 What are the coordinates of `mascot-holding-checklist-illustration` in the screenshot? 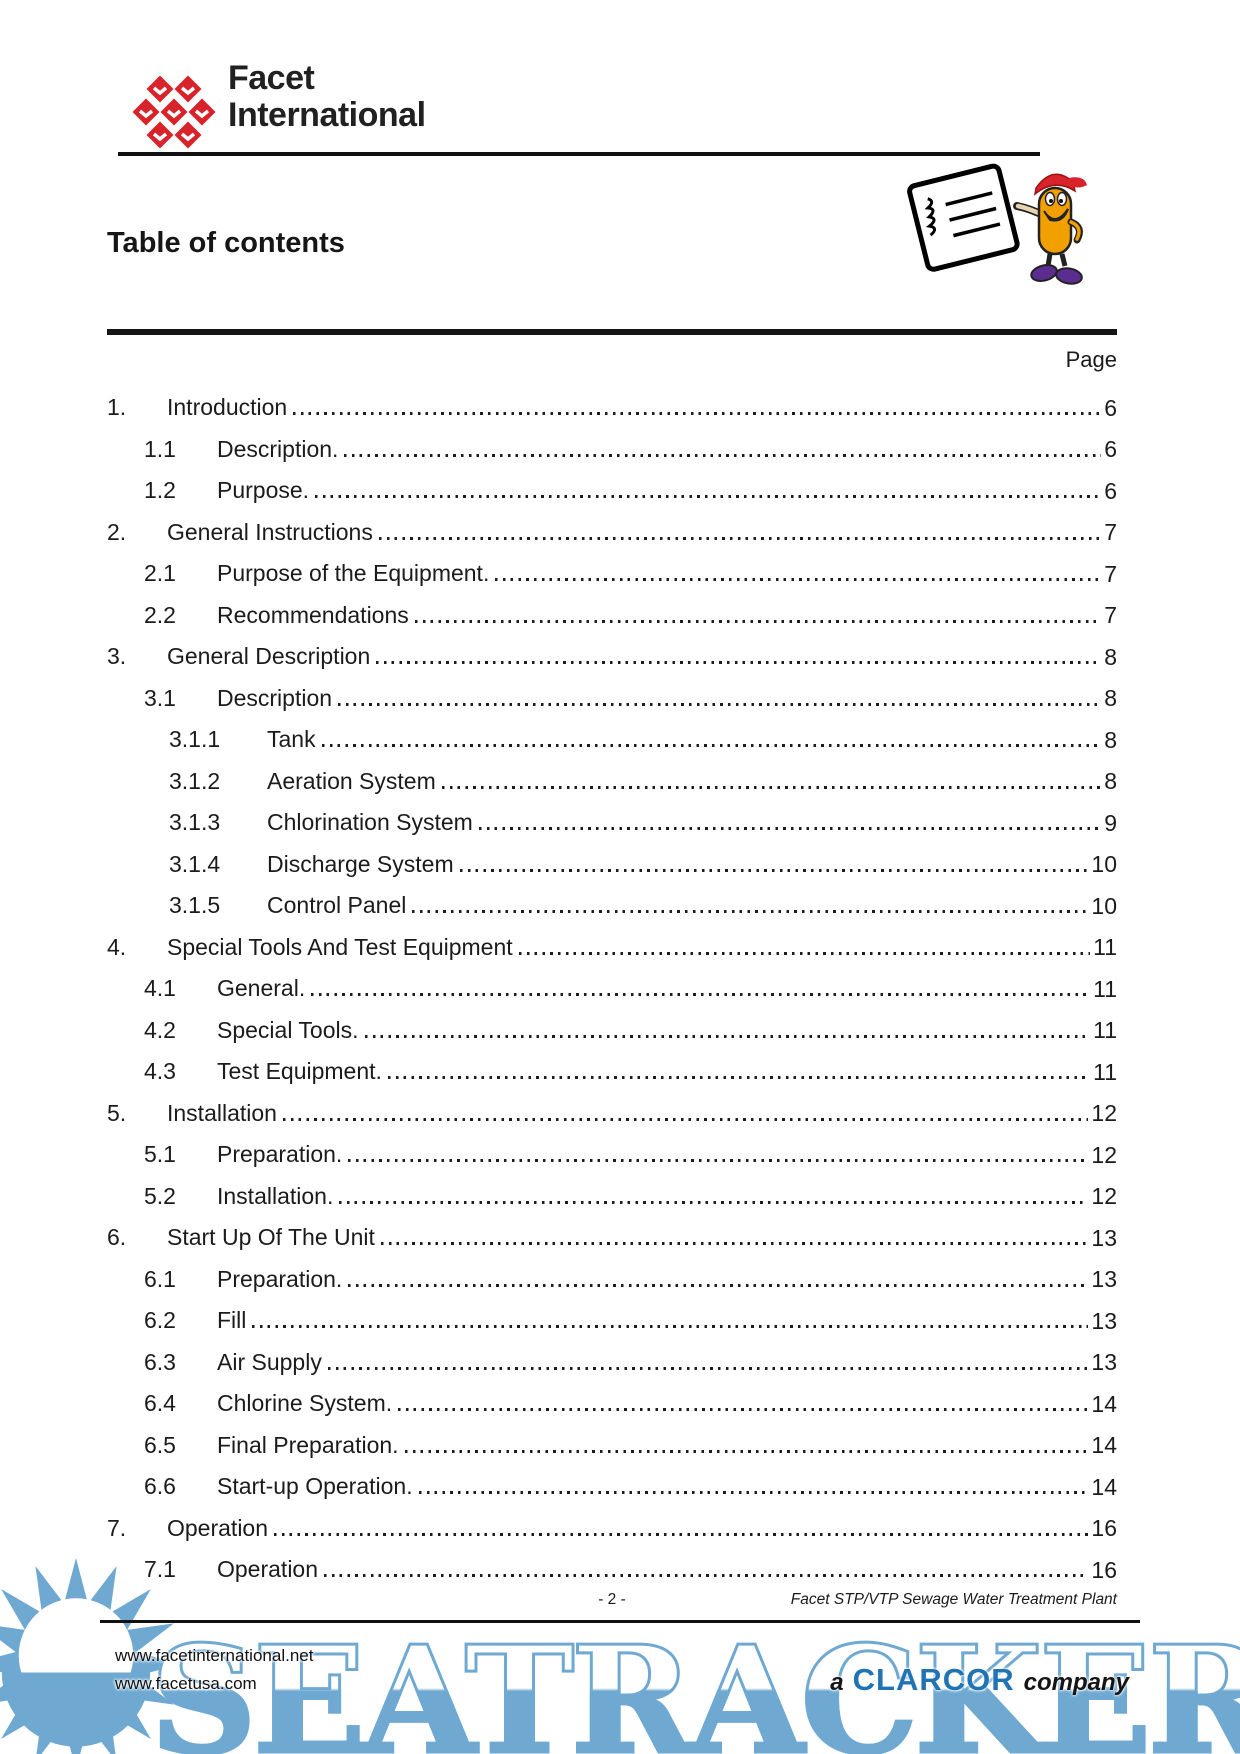 It's located at (997, 223).